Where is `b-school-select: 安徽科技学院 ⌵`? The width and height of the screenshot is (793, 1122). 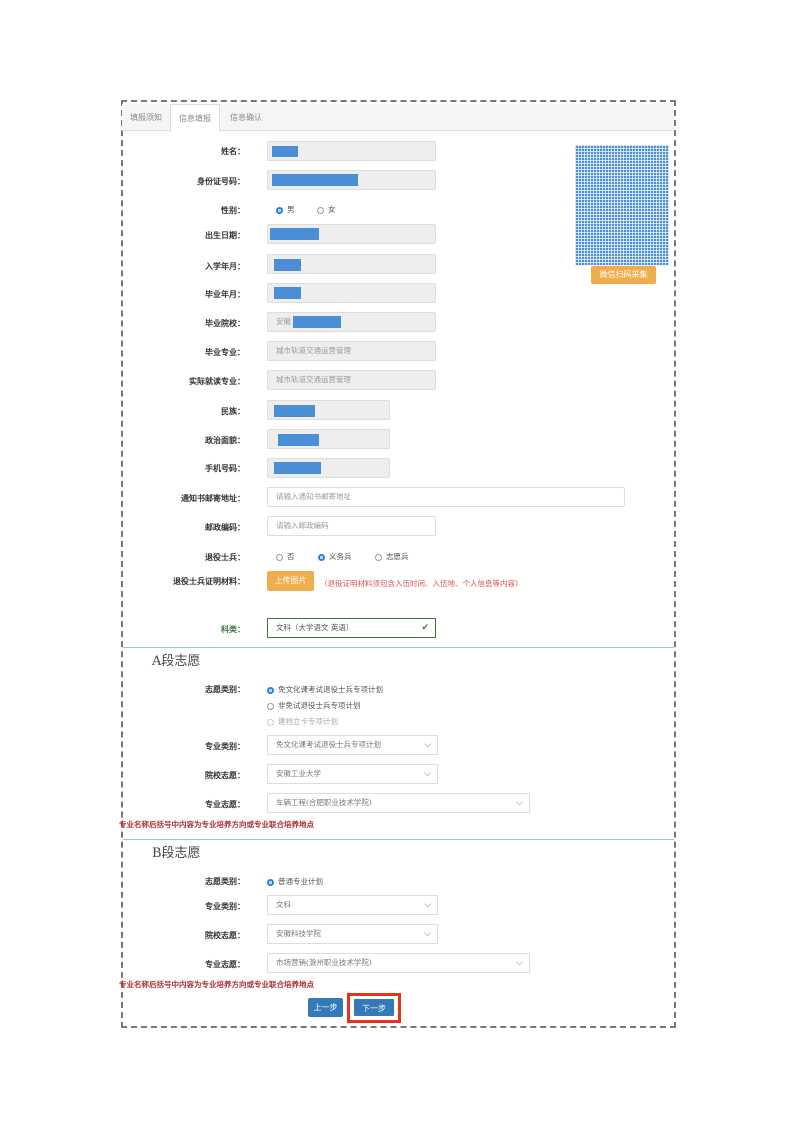 b-school-select: 安徽科技学院 ⌵ is located at coordinates (352, 934).